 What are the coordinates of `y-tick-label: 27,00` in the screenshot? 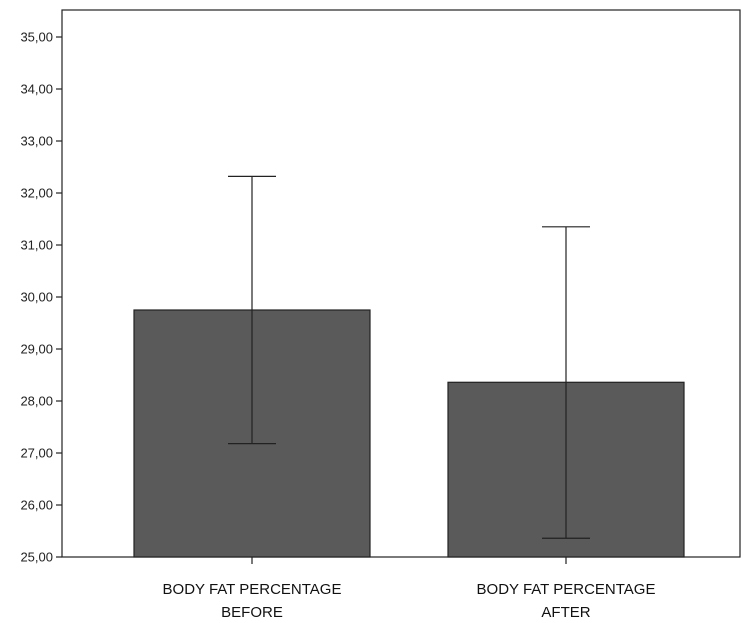 It's located at (36, 453).